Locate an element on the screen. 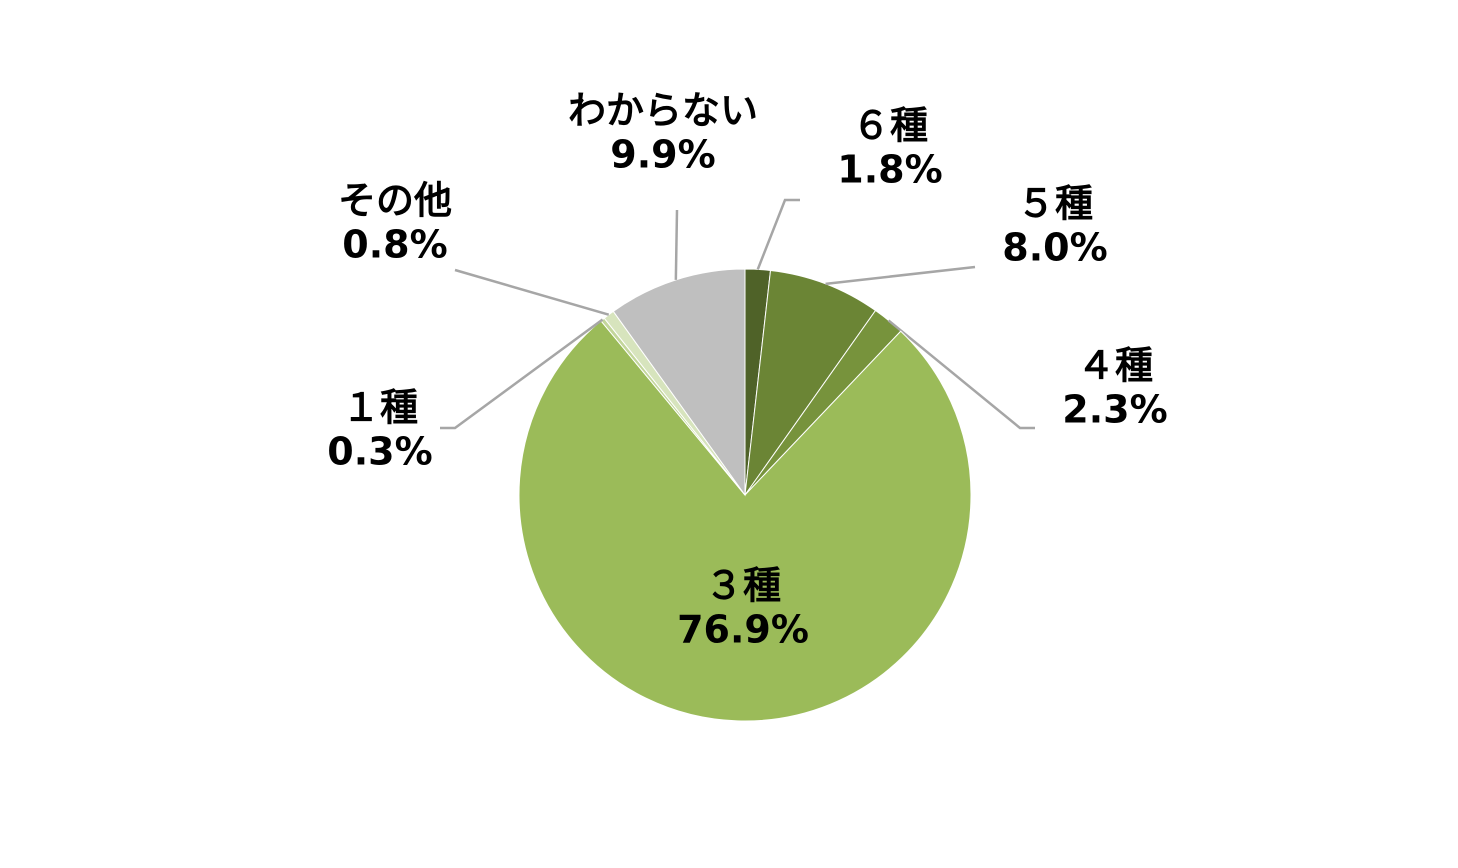  slice-value-label: 8.0% is located at coordinates (1054, 248).